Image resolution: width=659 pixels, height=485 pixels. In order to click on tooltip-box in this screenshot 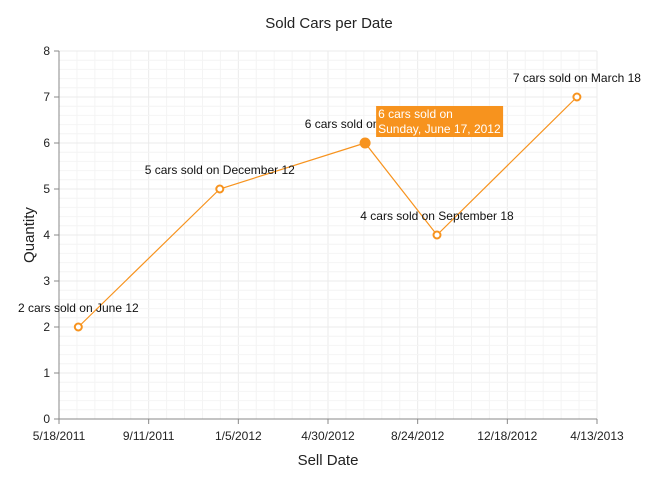, I will do `click(440, 121)`.